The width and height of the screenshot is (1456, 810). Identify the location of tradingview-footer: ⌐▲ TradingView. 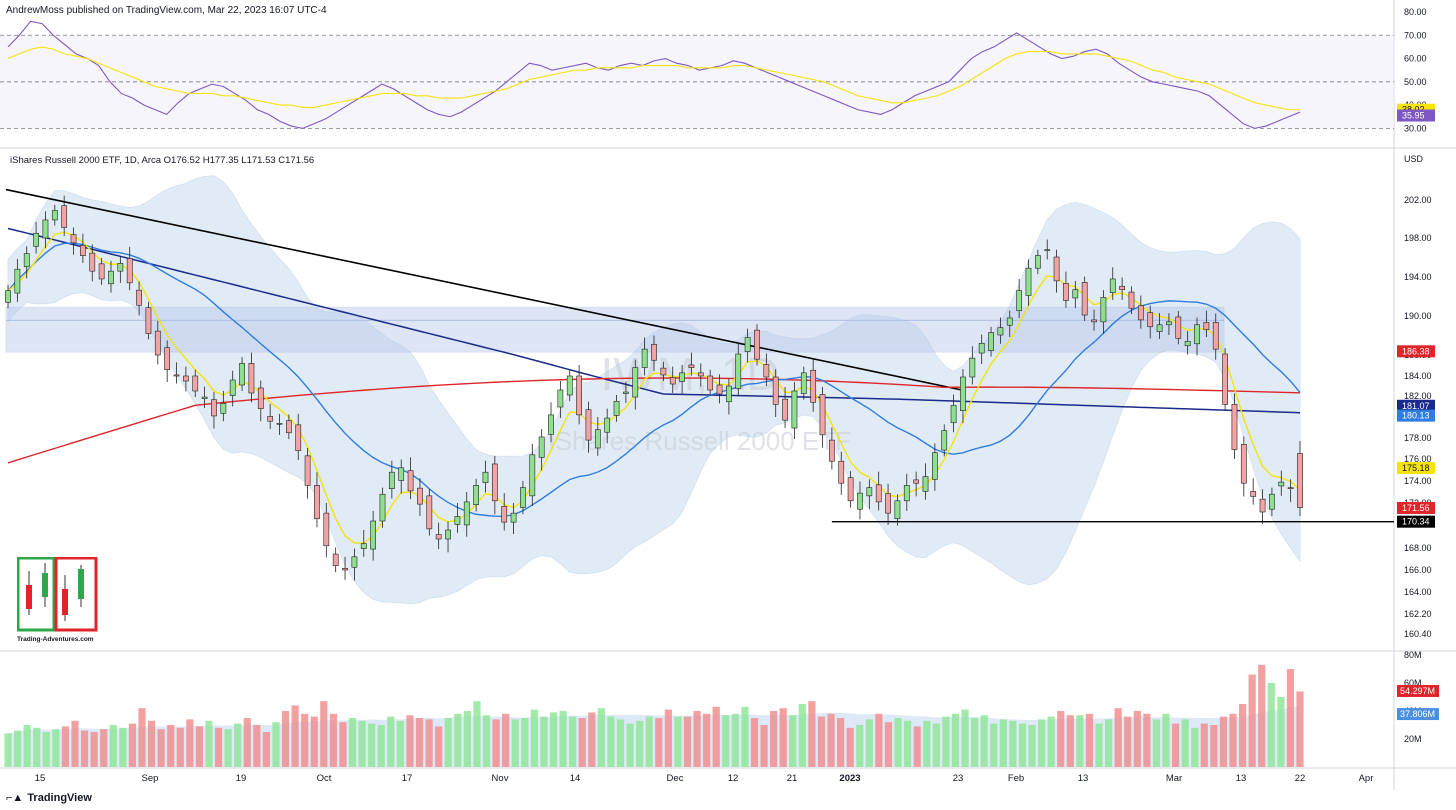
(49, 798).